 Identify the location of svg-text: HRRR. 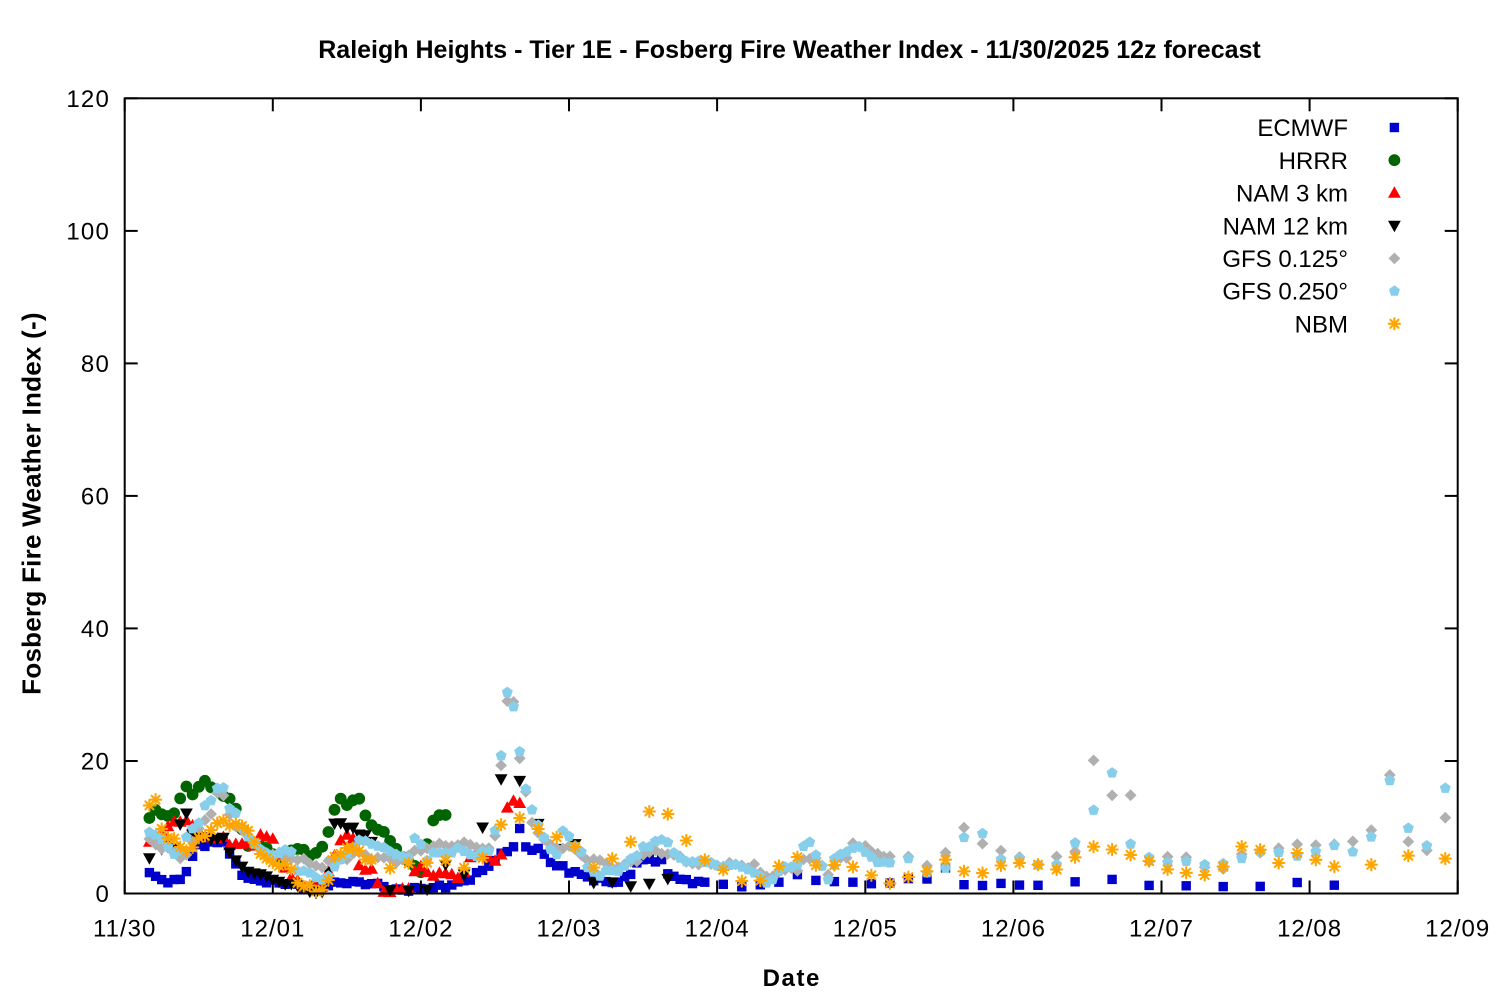
(1313, 161).